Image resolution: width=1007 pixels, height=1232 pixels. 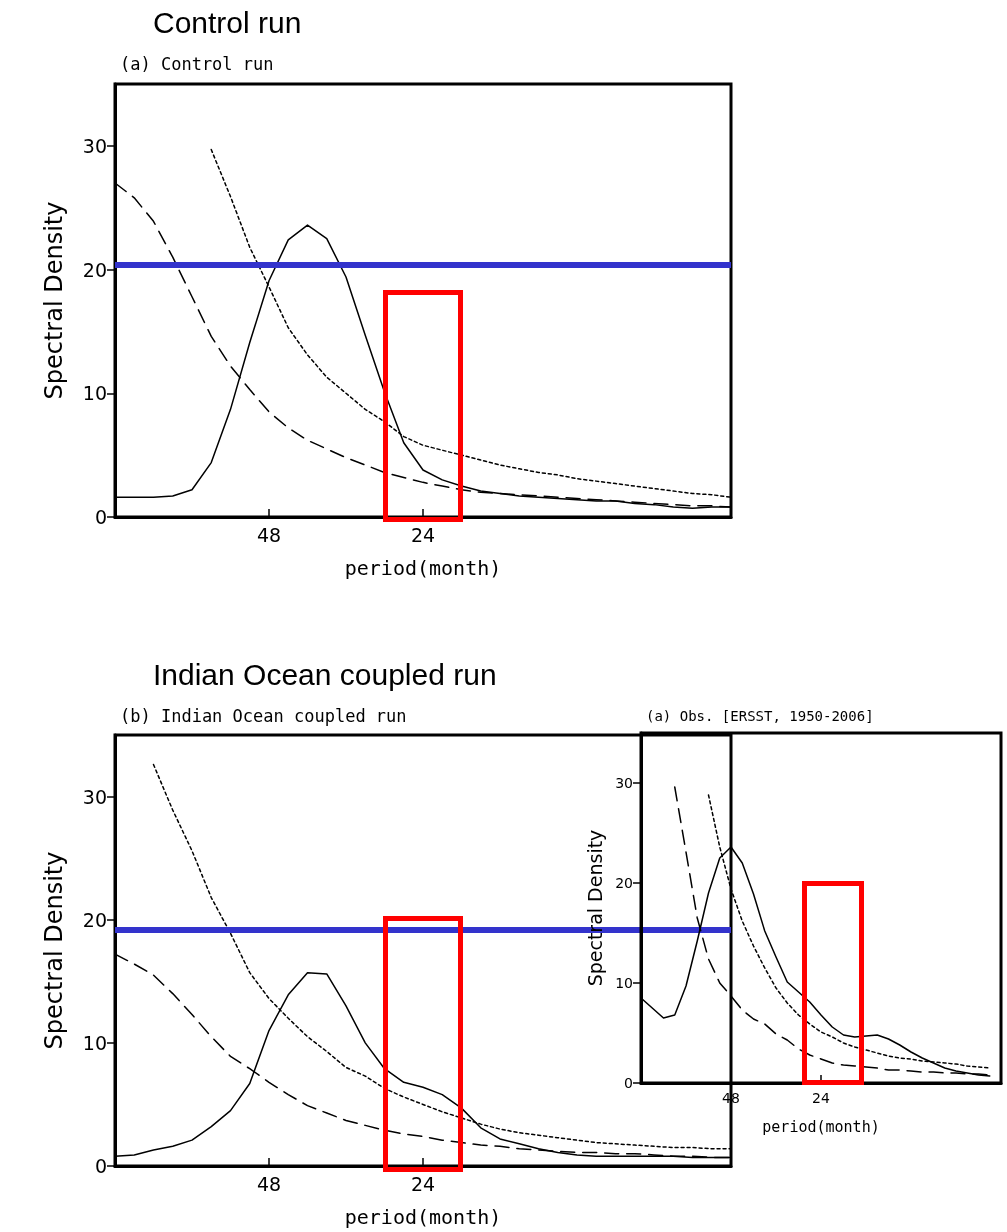 What do you see at coordinates (325, 674) in the screenshot?
I see `chart-title: Indian Ocean coupled run` at bounding box center [325, 674].